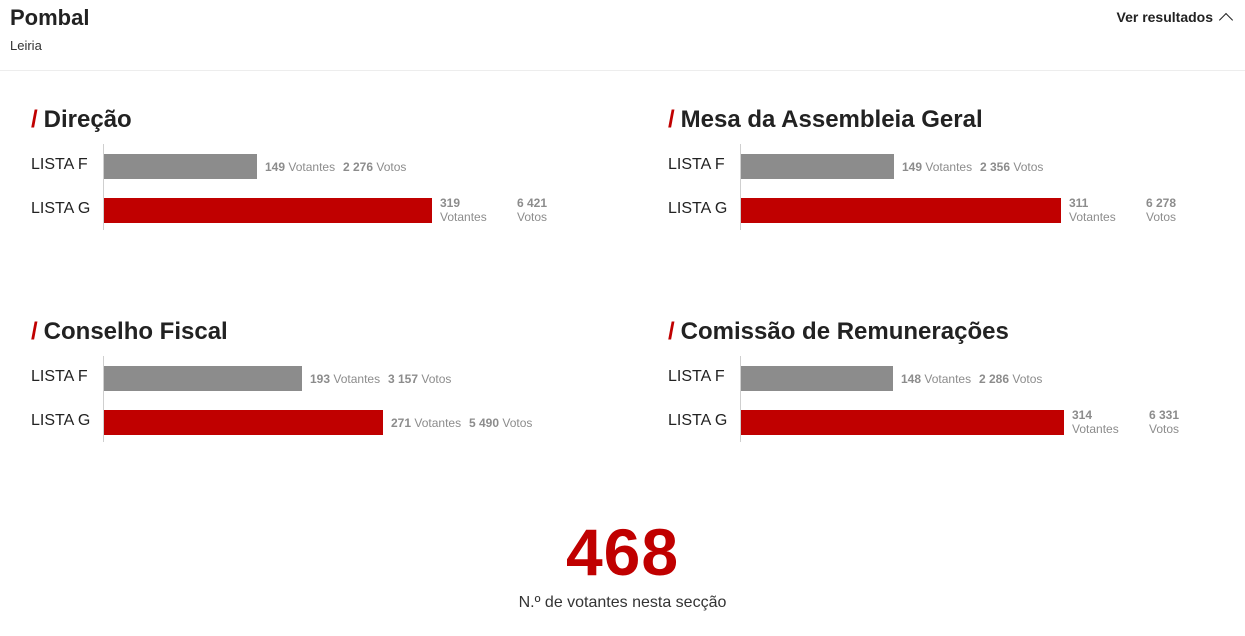 The height and width of the screenshot is (636, 1245). What do you see at coordinates (50, 17) in the screenshot?
I see `place-title: Pombal` at bounding box center [50, 17].